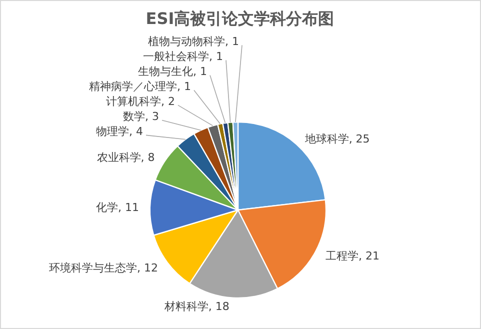 Image resolution: width=481 pixels, height=329 pixels. I want to click on slice-label: 环境科学与生态学, so click(92, 267).